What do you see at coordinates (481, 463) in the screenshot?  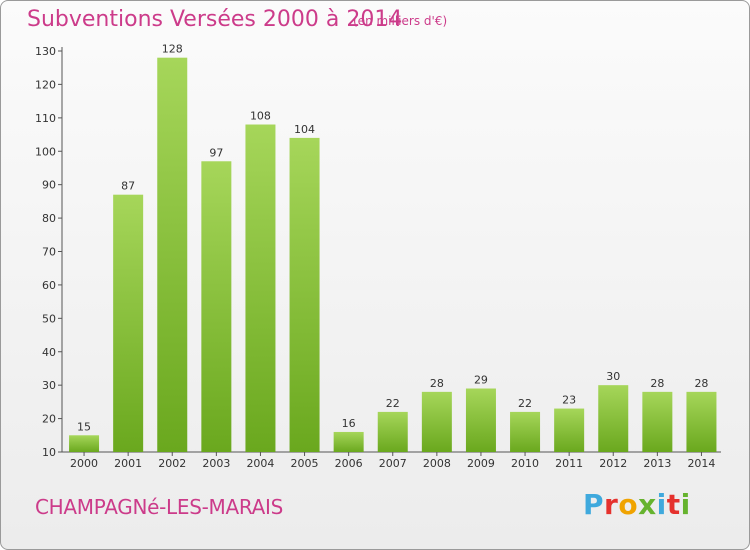 I see `x-tick-label: 2009` at bounding box center [481, 463].